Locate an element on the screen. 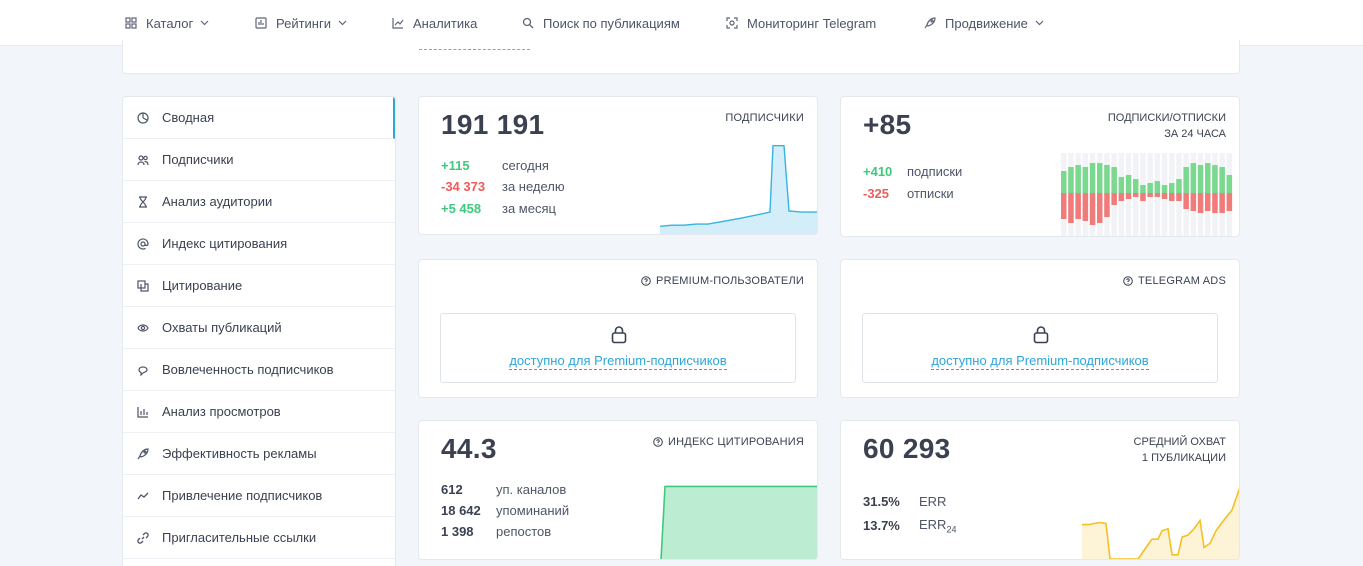  users-icon is located at coordinates (143, 160).